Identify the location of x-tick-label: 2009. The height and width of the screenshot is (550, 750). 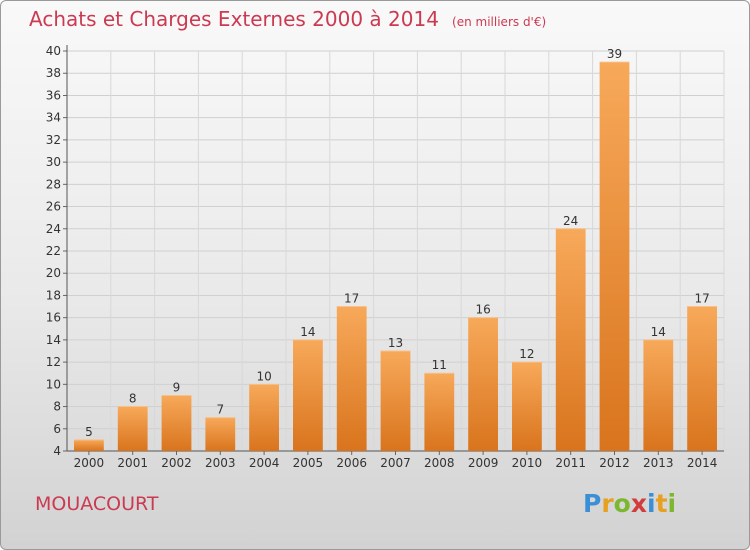
(483, 463).